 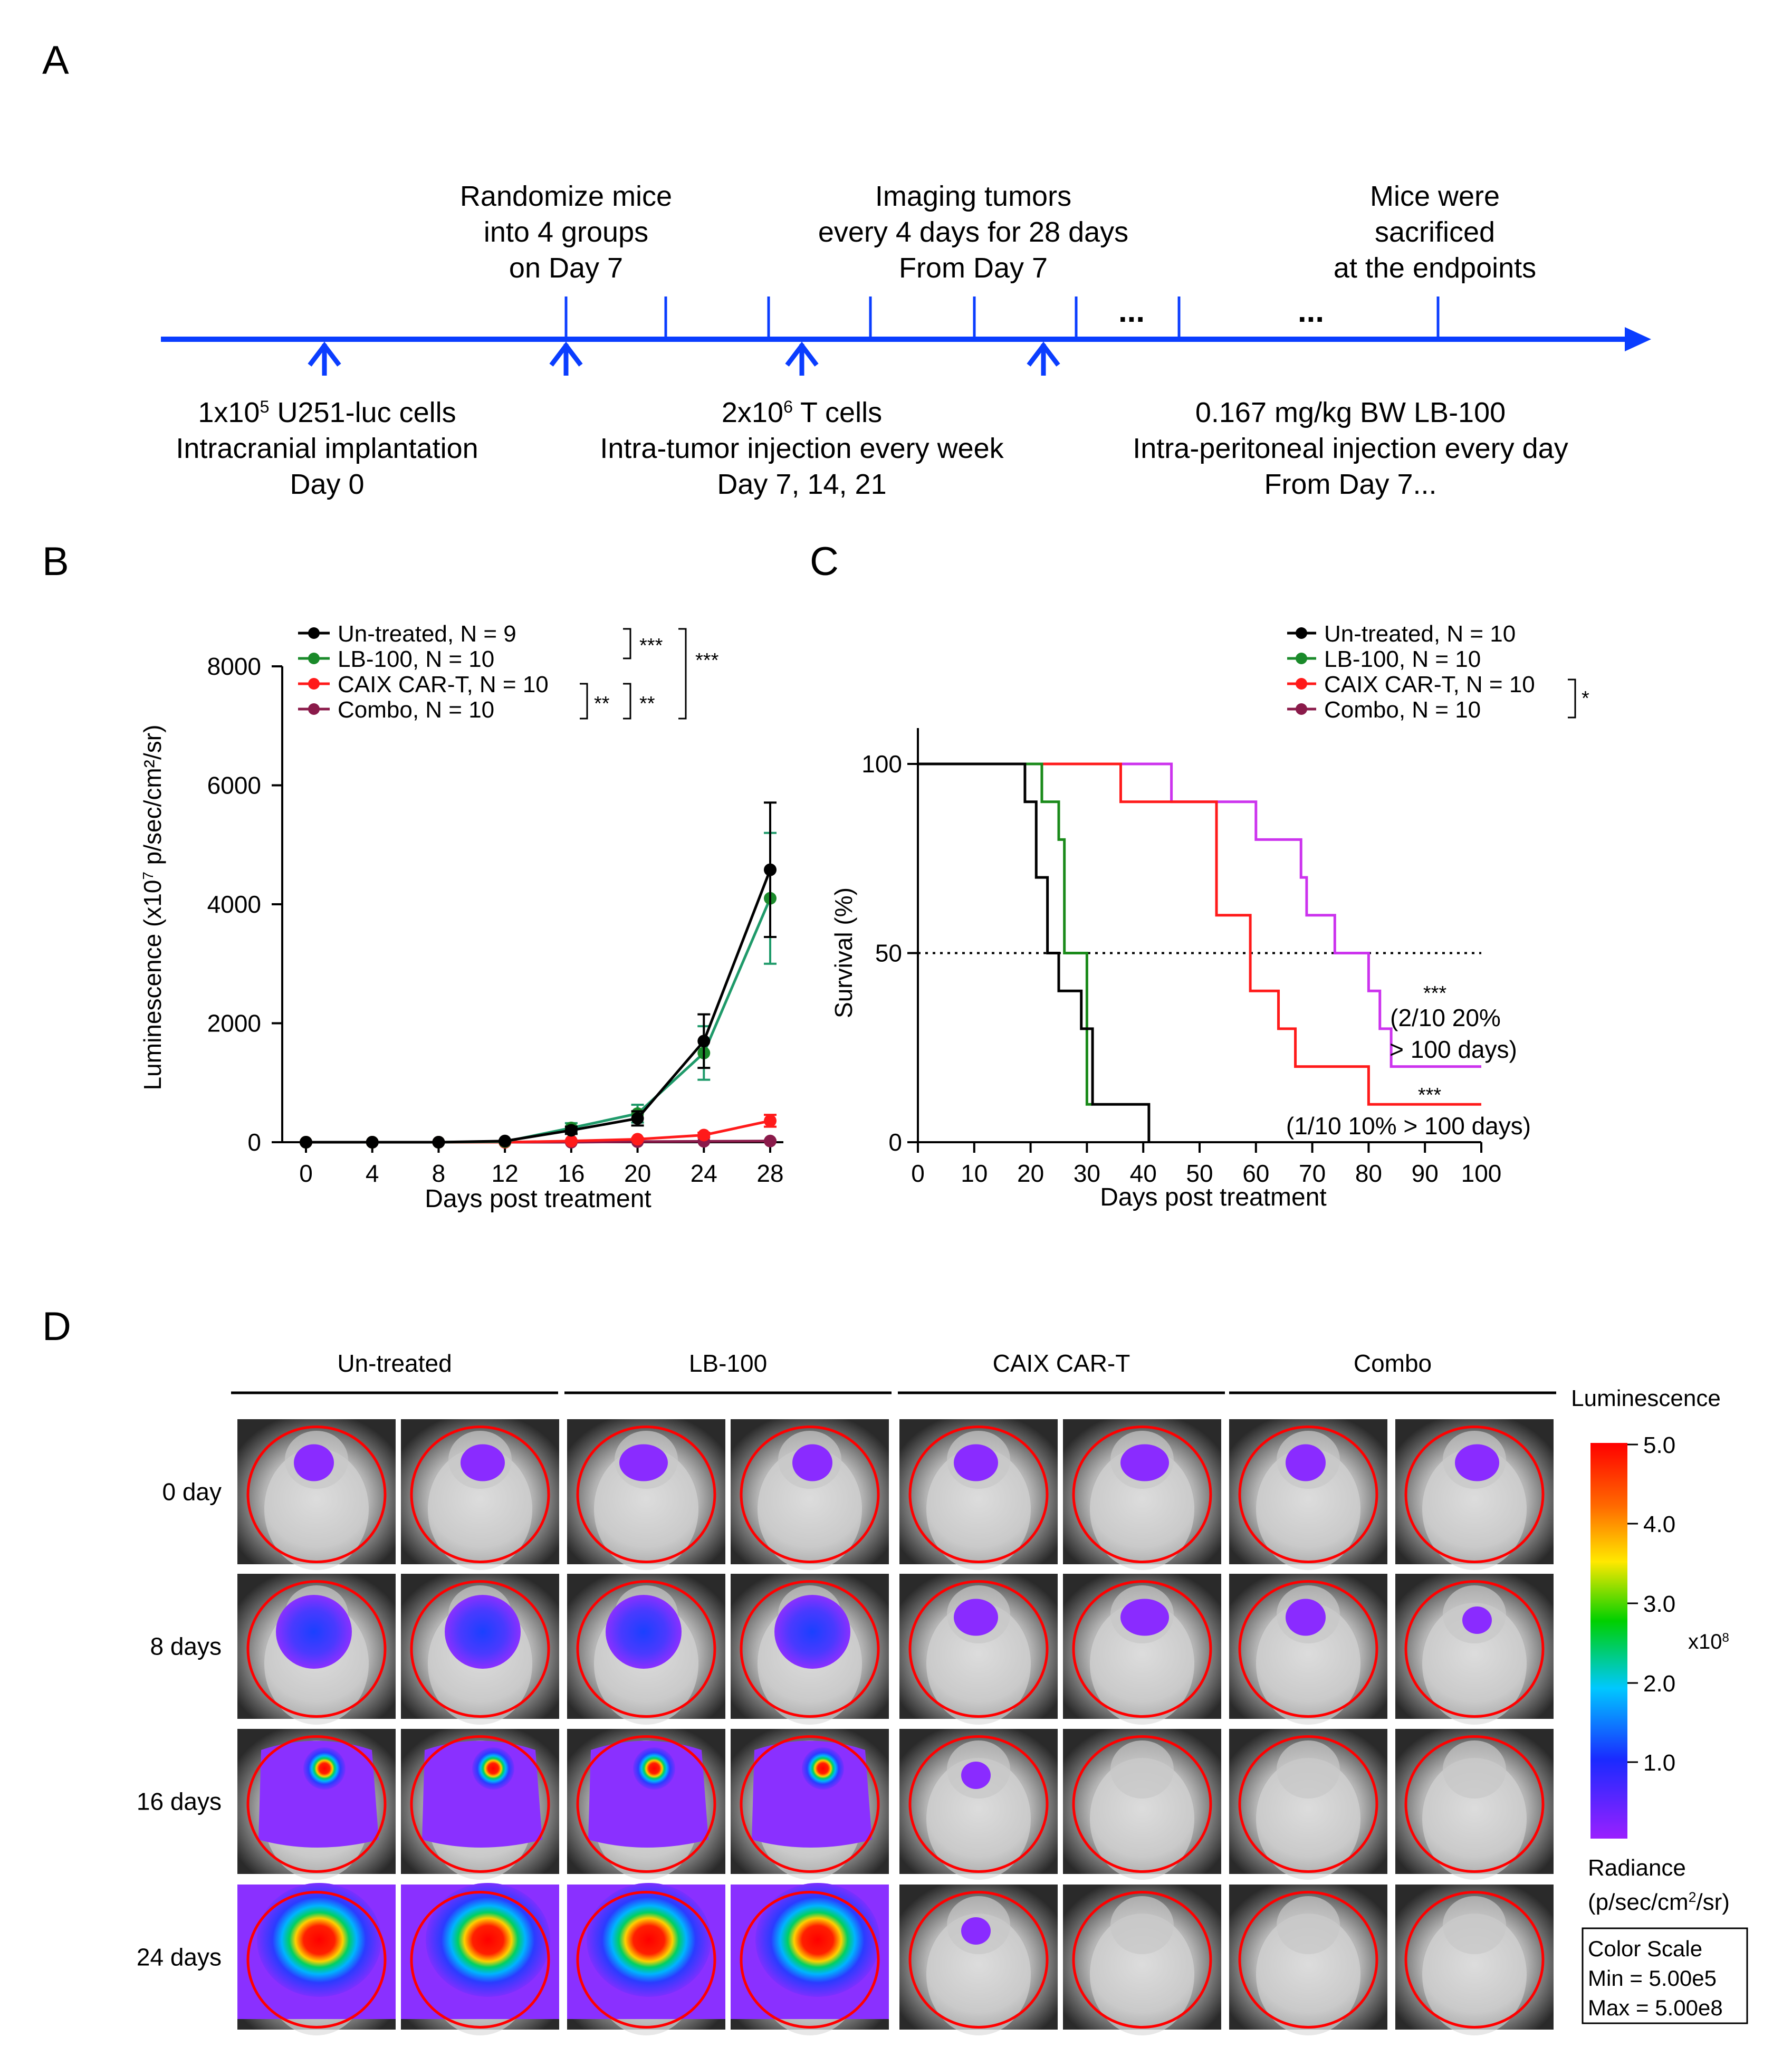 What do you see at coordinates (973, 232) in the screenshot?
I see `timeline-top-label: every 4 days for 28 days` at bounding box center [973, 232].